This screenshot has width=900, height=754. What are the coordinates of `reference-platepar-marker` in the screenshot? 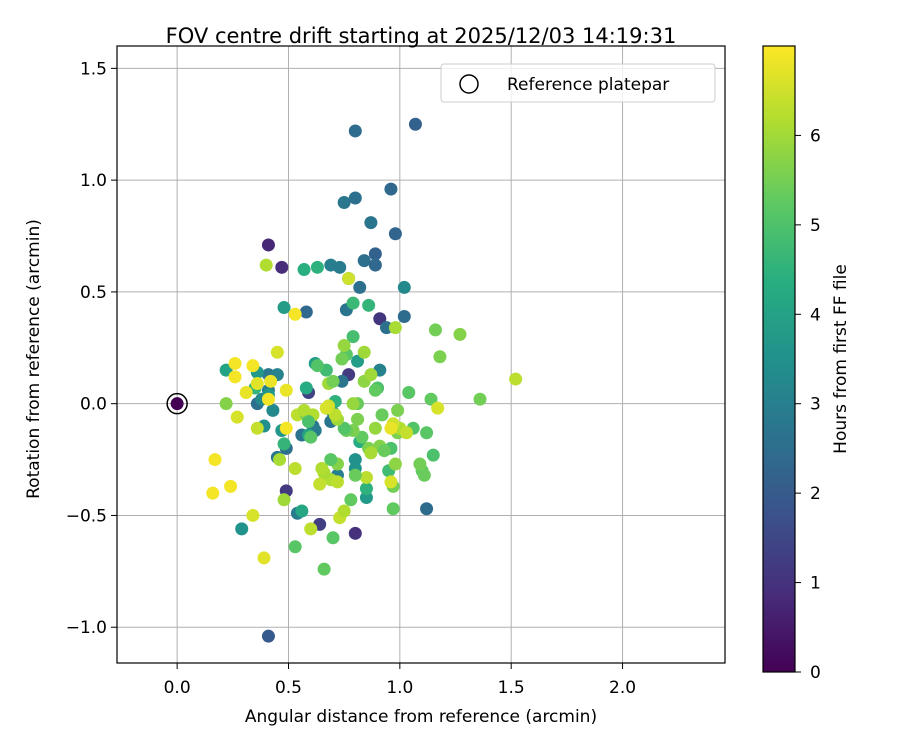 It's located at (177, 403).